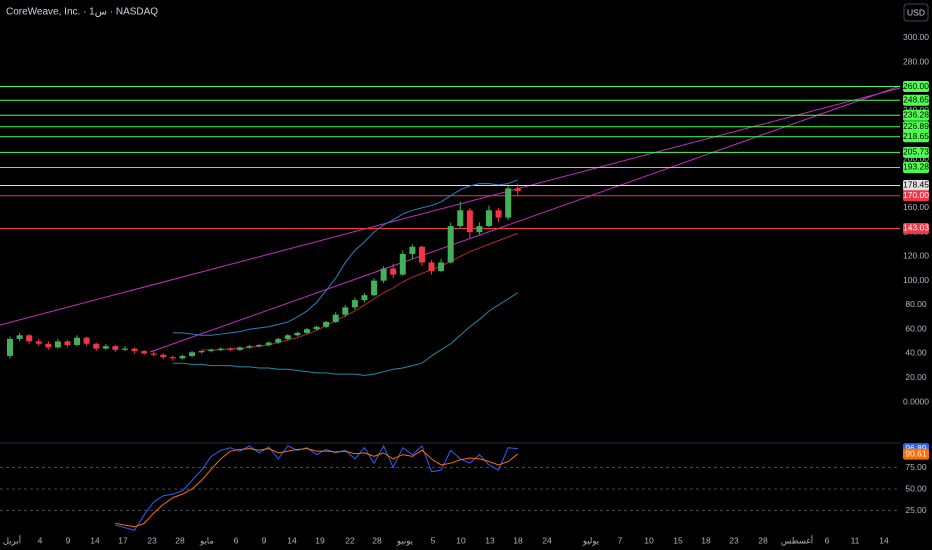 Image resolution: width=932 pixels, height=550 pixels. Describe the element at coordinates (797, 539) in the screenshot. I see `x-tick-label: أغسطس` at that location.